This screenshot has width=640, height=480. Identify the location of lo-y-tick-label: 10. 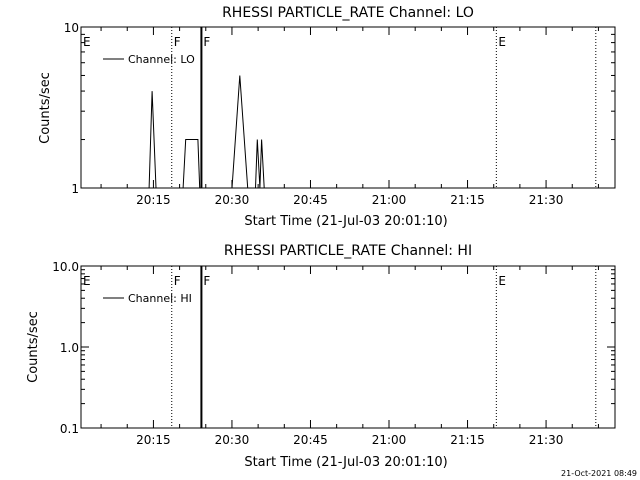
(71, 28).